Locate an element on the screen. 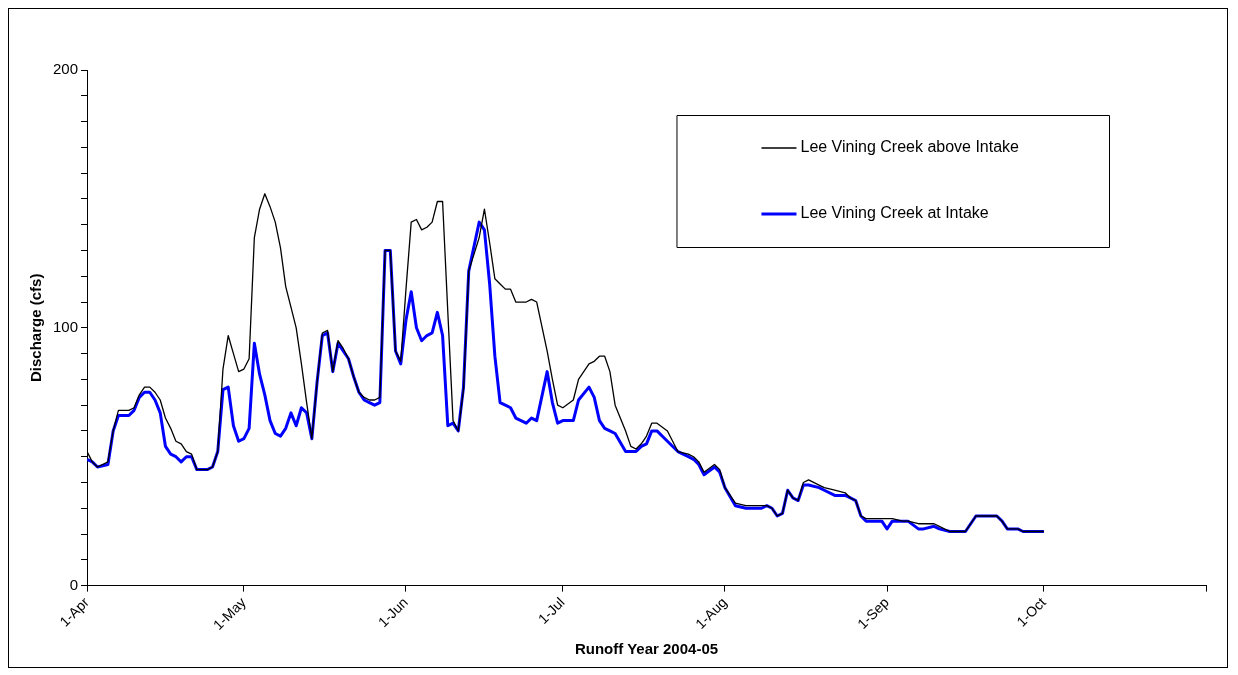 The height and width of the screenshot is (675, 1238). legend-label: Lee Vining Creek above Intake is located at coordinates (910, 147).